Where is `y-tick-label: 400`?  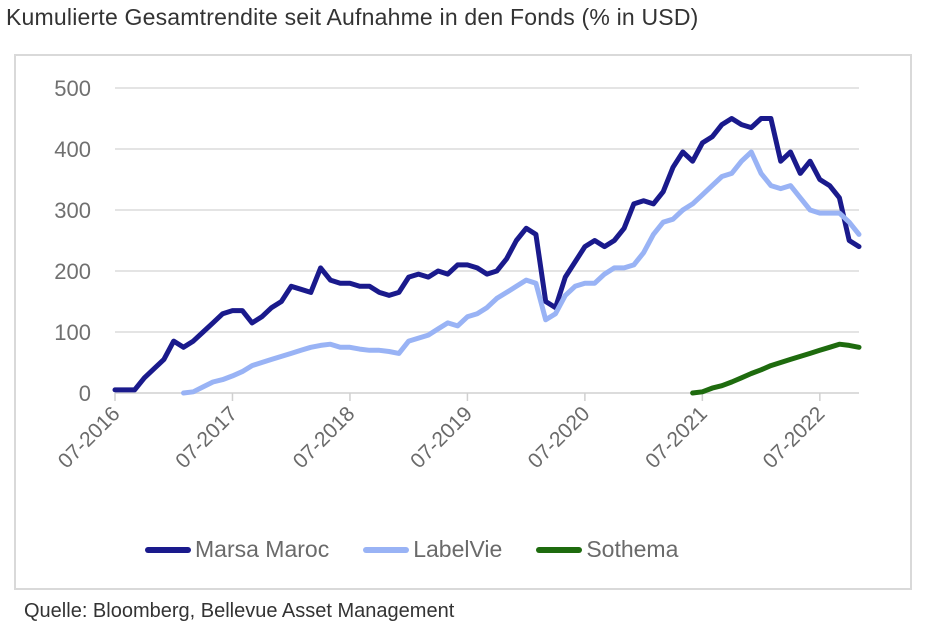 y-tick-label: 400 is located at coordinates (72, 149).